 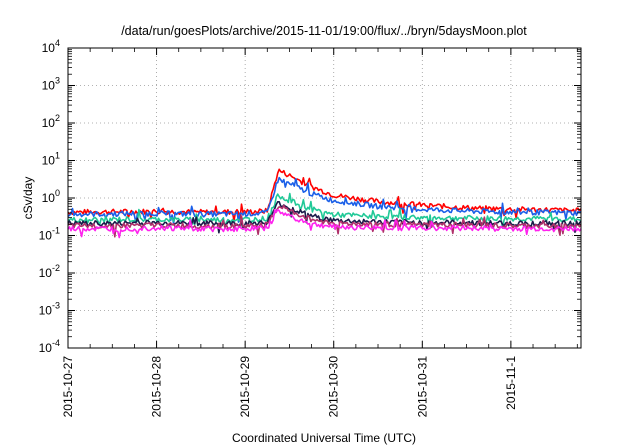 I want to click on x-tick-label: 2015-10-29, so click(x=245, y=387).